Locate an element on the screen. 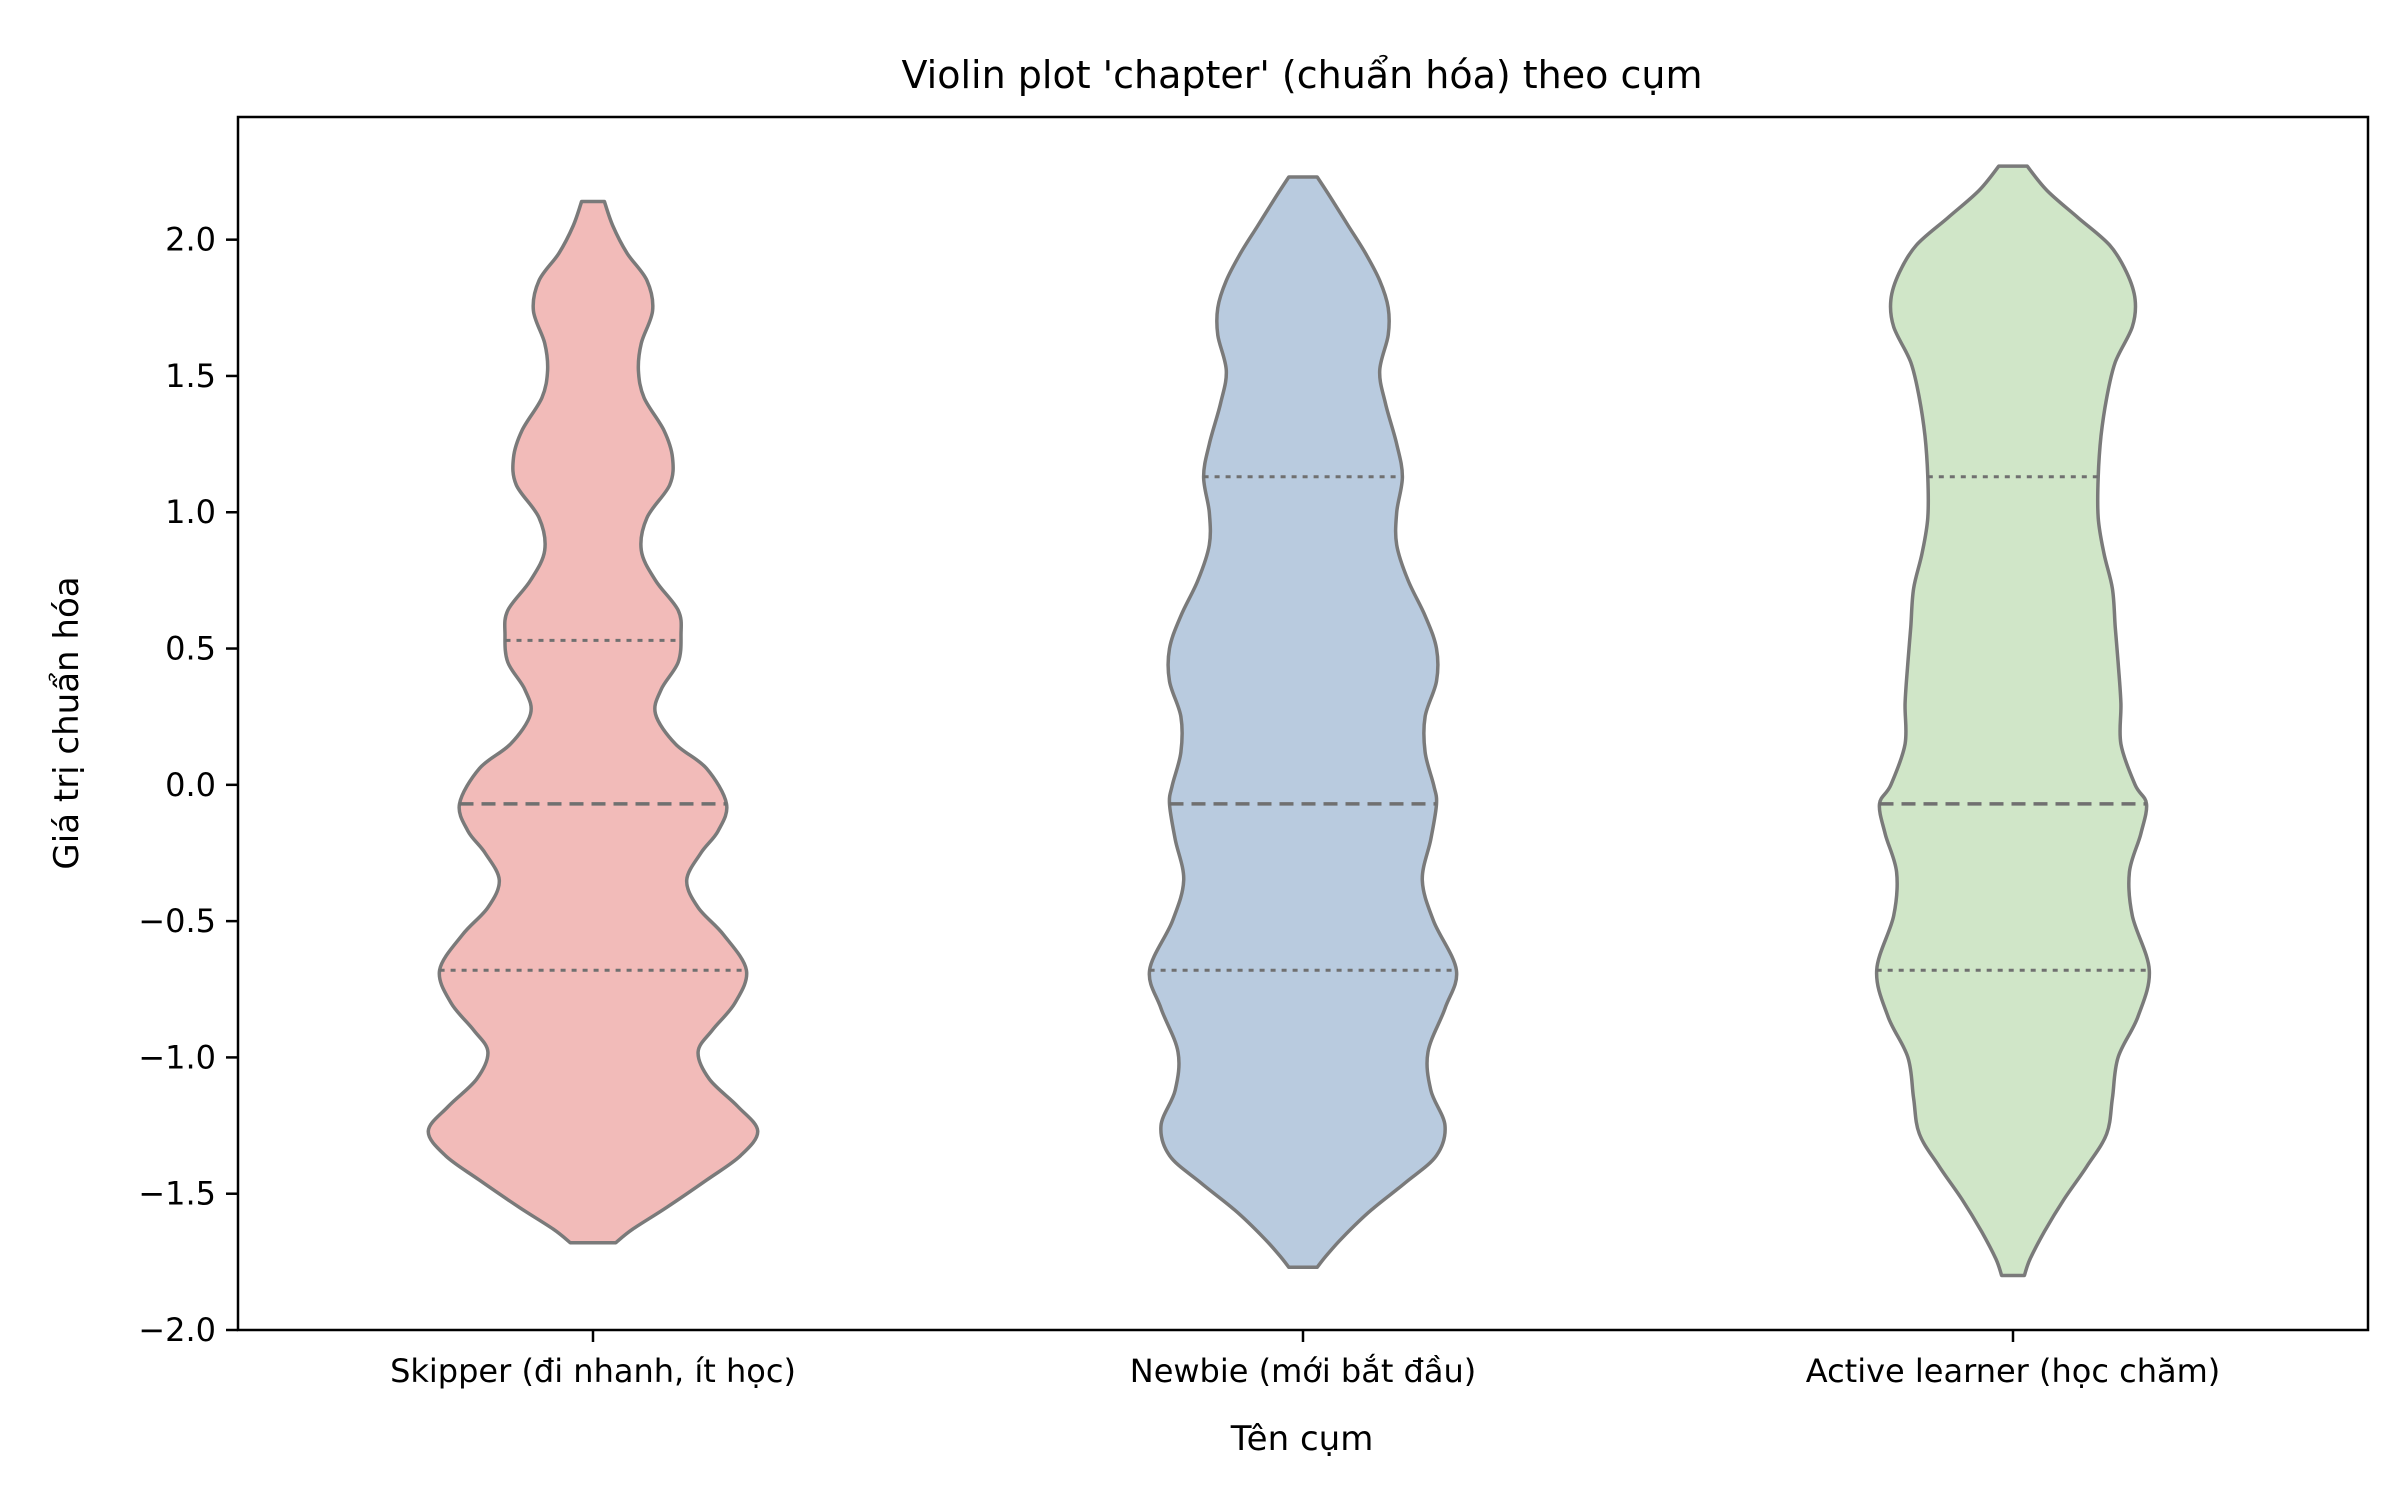 The image size is (2400, 1505). y-tick-label: 1.5 is located at coordinates (190, 376).